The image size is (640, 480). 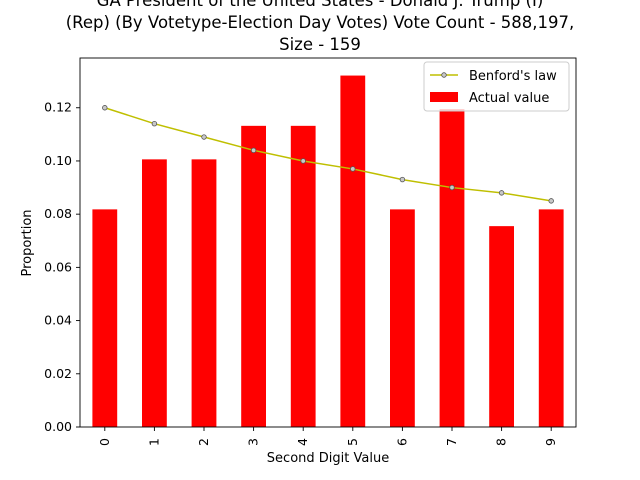 What do you see at coordinates (58, 213) in the screenshot?
I see `y-tick-label: 0.08` at bounding box center [58, 213].